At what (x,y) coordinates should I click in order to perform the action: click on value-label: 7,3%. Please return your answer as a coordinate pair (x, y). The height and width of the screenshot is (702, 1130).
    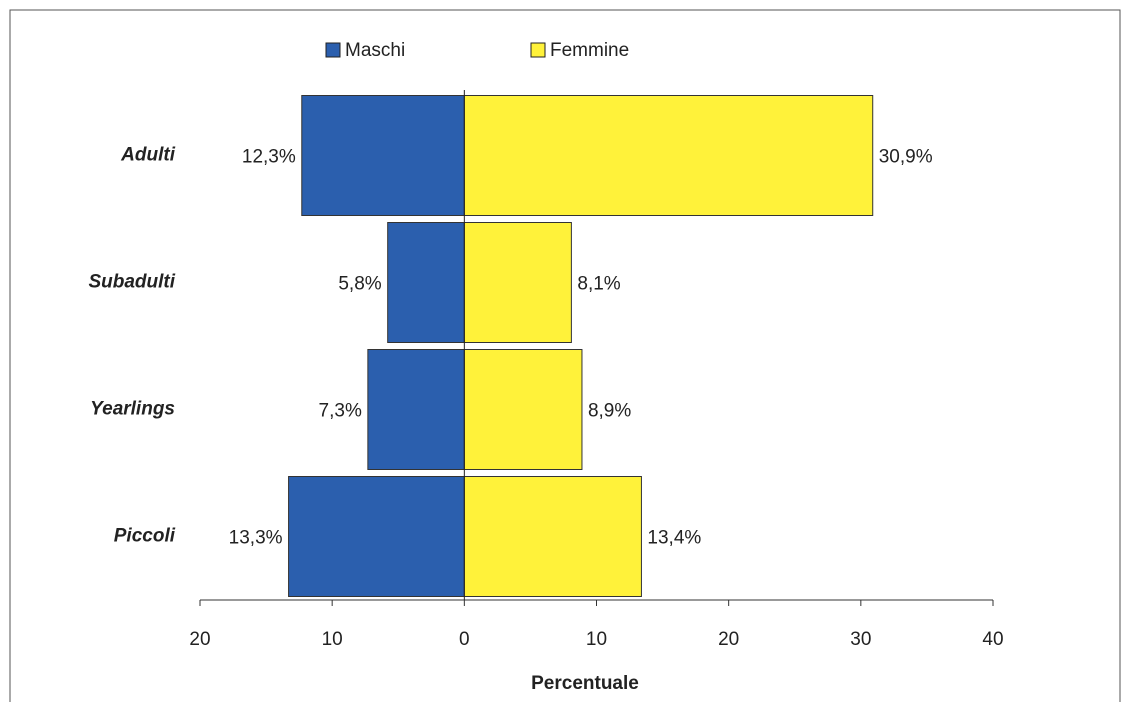
    Looking at the image, I should click on (340, 411).